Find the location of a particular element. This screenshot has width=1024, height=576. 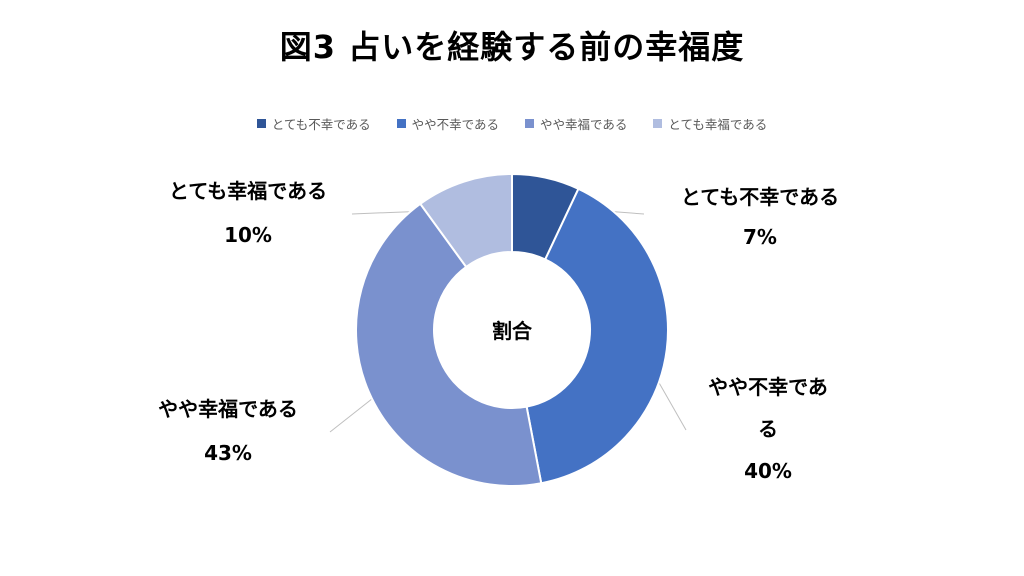

data-label-value-3: 10% is located at coordinates (248, 235).